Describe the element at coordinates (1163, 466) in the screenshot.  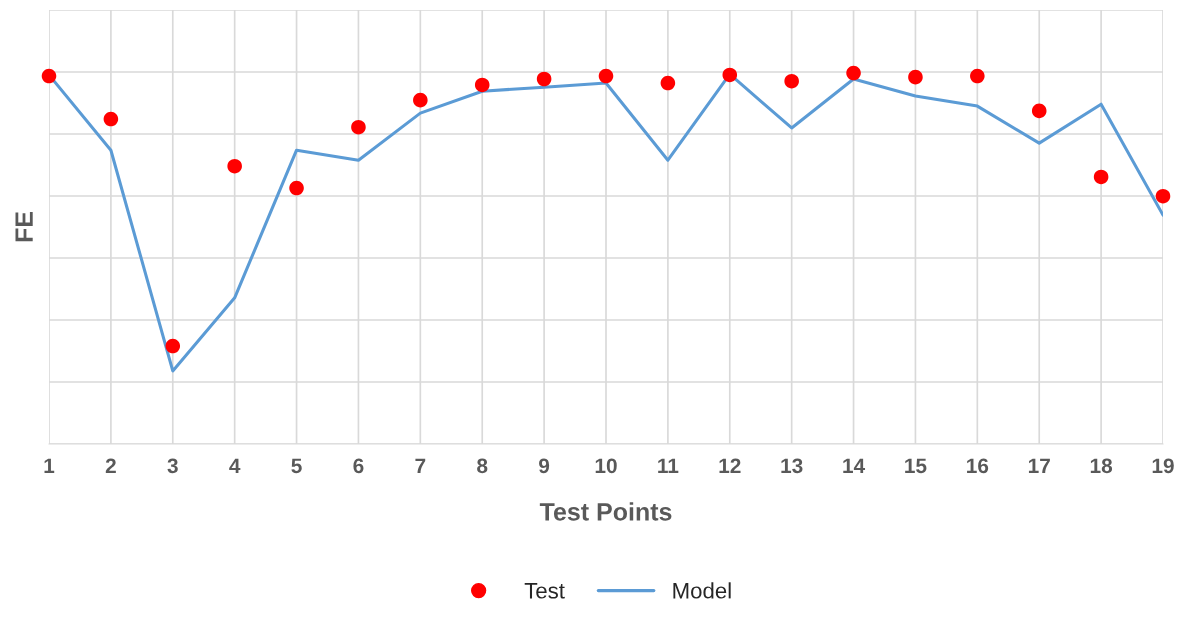
I see `x-tick-label: 19` at that location.